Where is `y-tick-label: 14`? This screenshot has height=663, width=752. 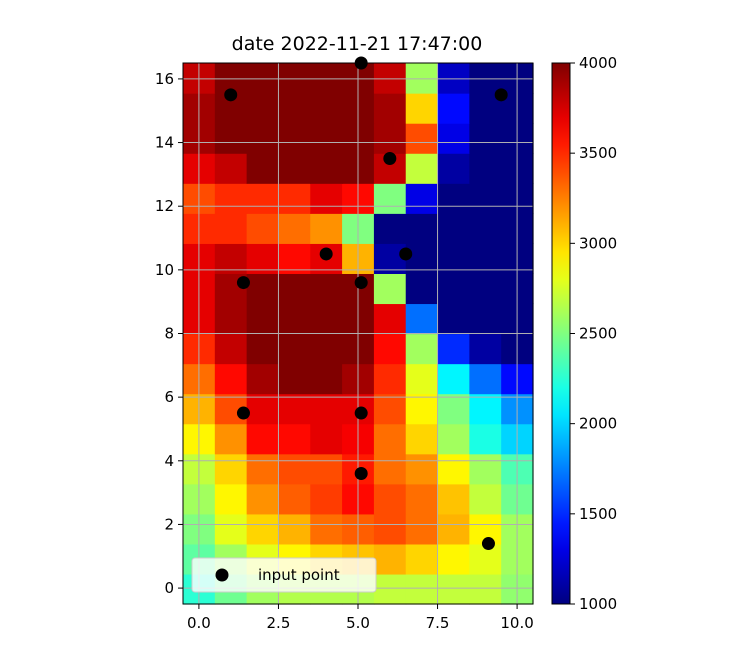 y-tick-label: 14 is located at coordinates (164, 143).